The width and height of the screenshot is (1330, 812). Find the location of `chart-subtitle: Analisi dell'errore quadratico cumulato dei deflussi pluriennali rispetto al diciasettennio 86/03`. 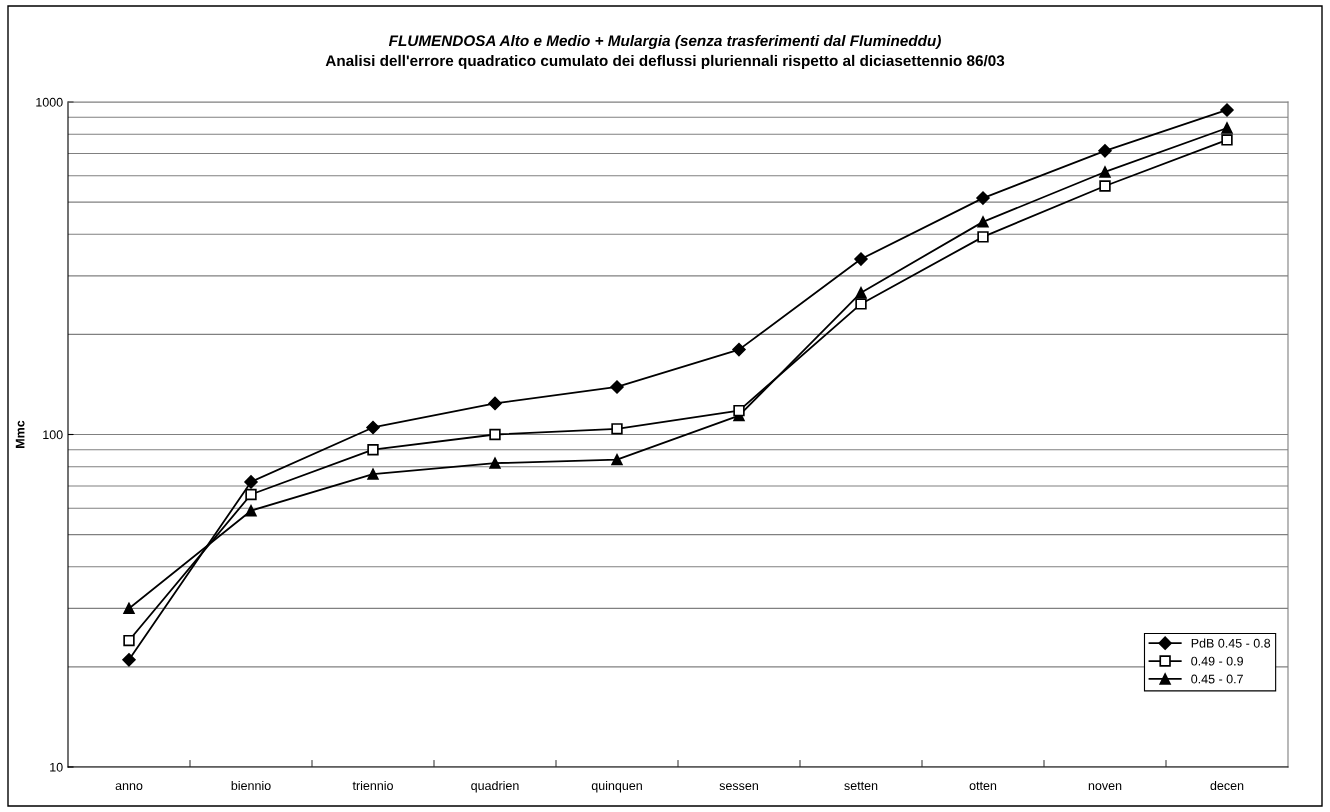

chart-subtitle: Analisi dell'errore quadratico cumulato dei deflussi pluriennali rispetto al diciasettennio 86/03 is located at coordinates (665, 62).